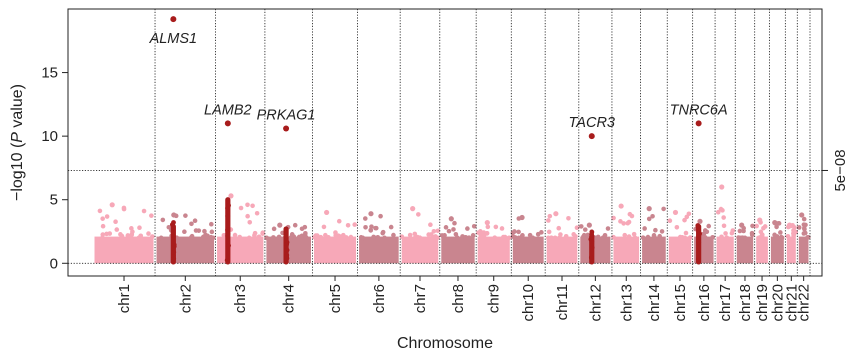  Describe the element at coordinates (654, 250) in the screenshot. I see `chromosome-band-chr14` at that location.